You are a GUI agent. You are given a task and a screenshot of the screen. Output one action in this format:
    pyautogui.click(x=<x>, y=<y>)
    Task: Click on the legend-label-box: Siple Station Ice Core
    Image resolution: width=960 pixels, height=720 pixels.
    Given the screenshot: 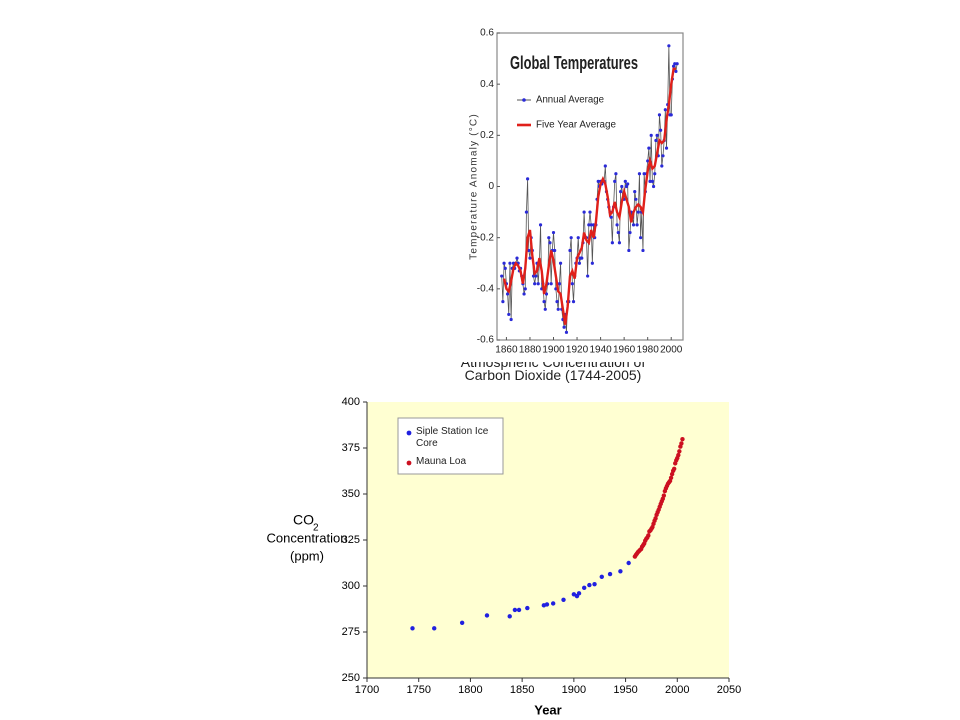 What is the action you would take?
    pyautogui.click(x=452, y=437)
    